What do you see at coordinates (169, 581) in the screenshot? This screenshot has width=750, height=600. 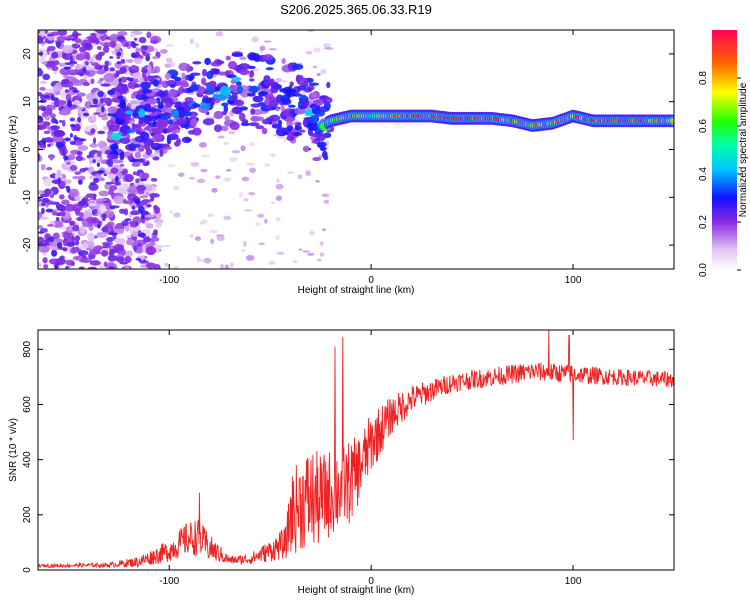 I see `x-tick-label: -100` at bounding box center [169, 581].